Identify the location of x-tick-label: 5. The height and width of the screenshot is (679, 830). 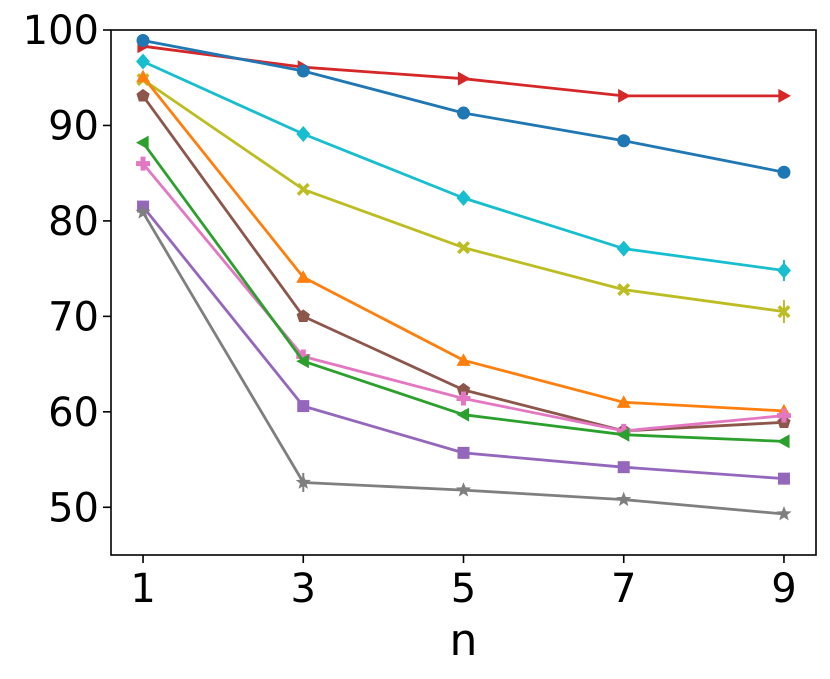
(463, 589).